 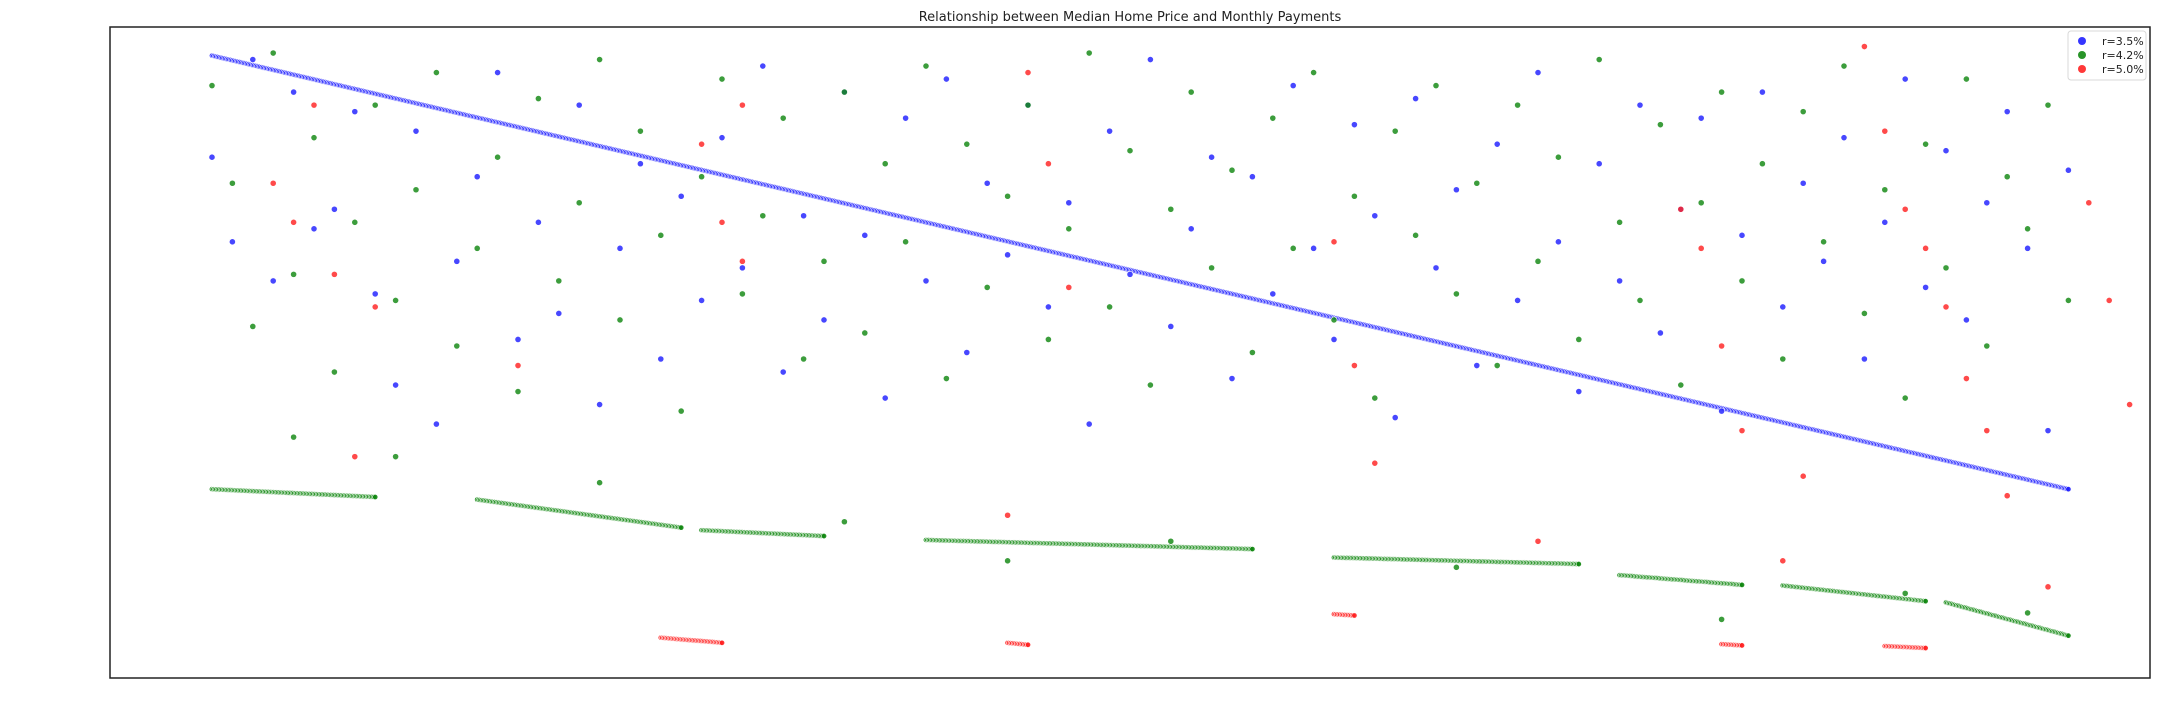 I want to click on legend-label-series-2: r=4.2%, so click(x=2123, y=55).